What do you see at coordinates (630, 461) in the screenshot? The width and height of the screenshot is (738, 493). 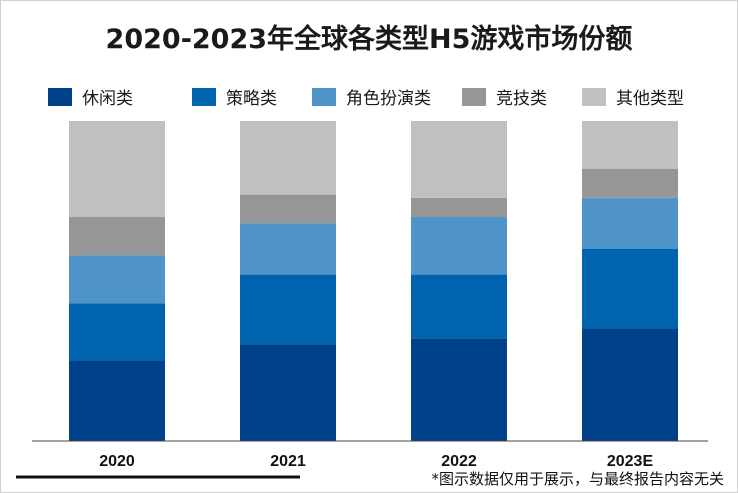 I see `x-tick-label-4: 2023E` at bounding box center [630, 461].